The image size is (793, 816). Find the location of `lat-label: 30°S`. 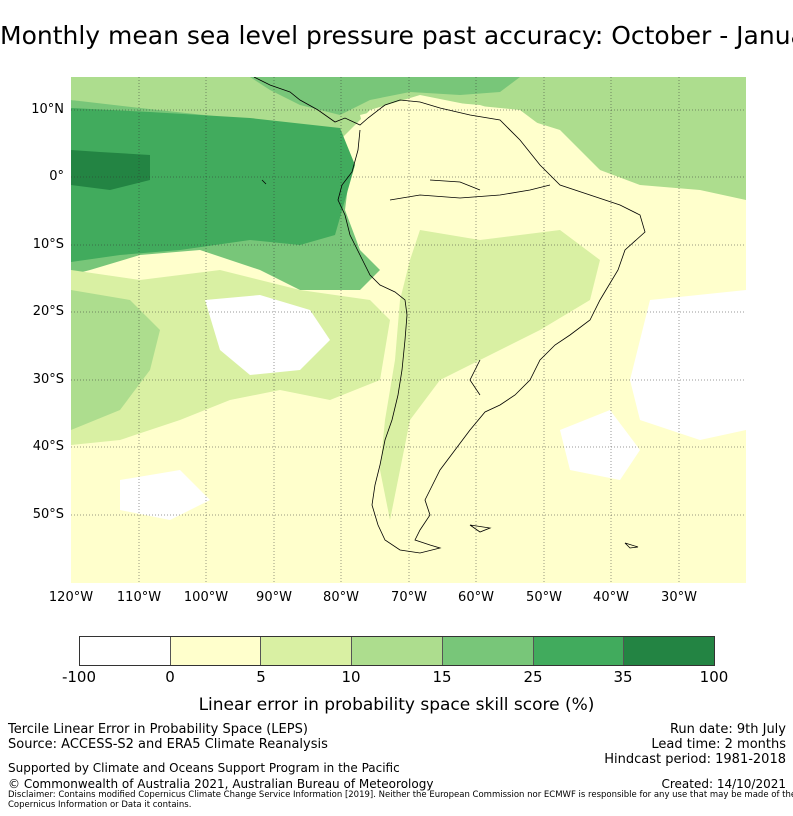

lat-label: 30°S is located at coordinates (48, 379).